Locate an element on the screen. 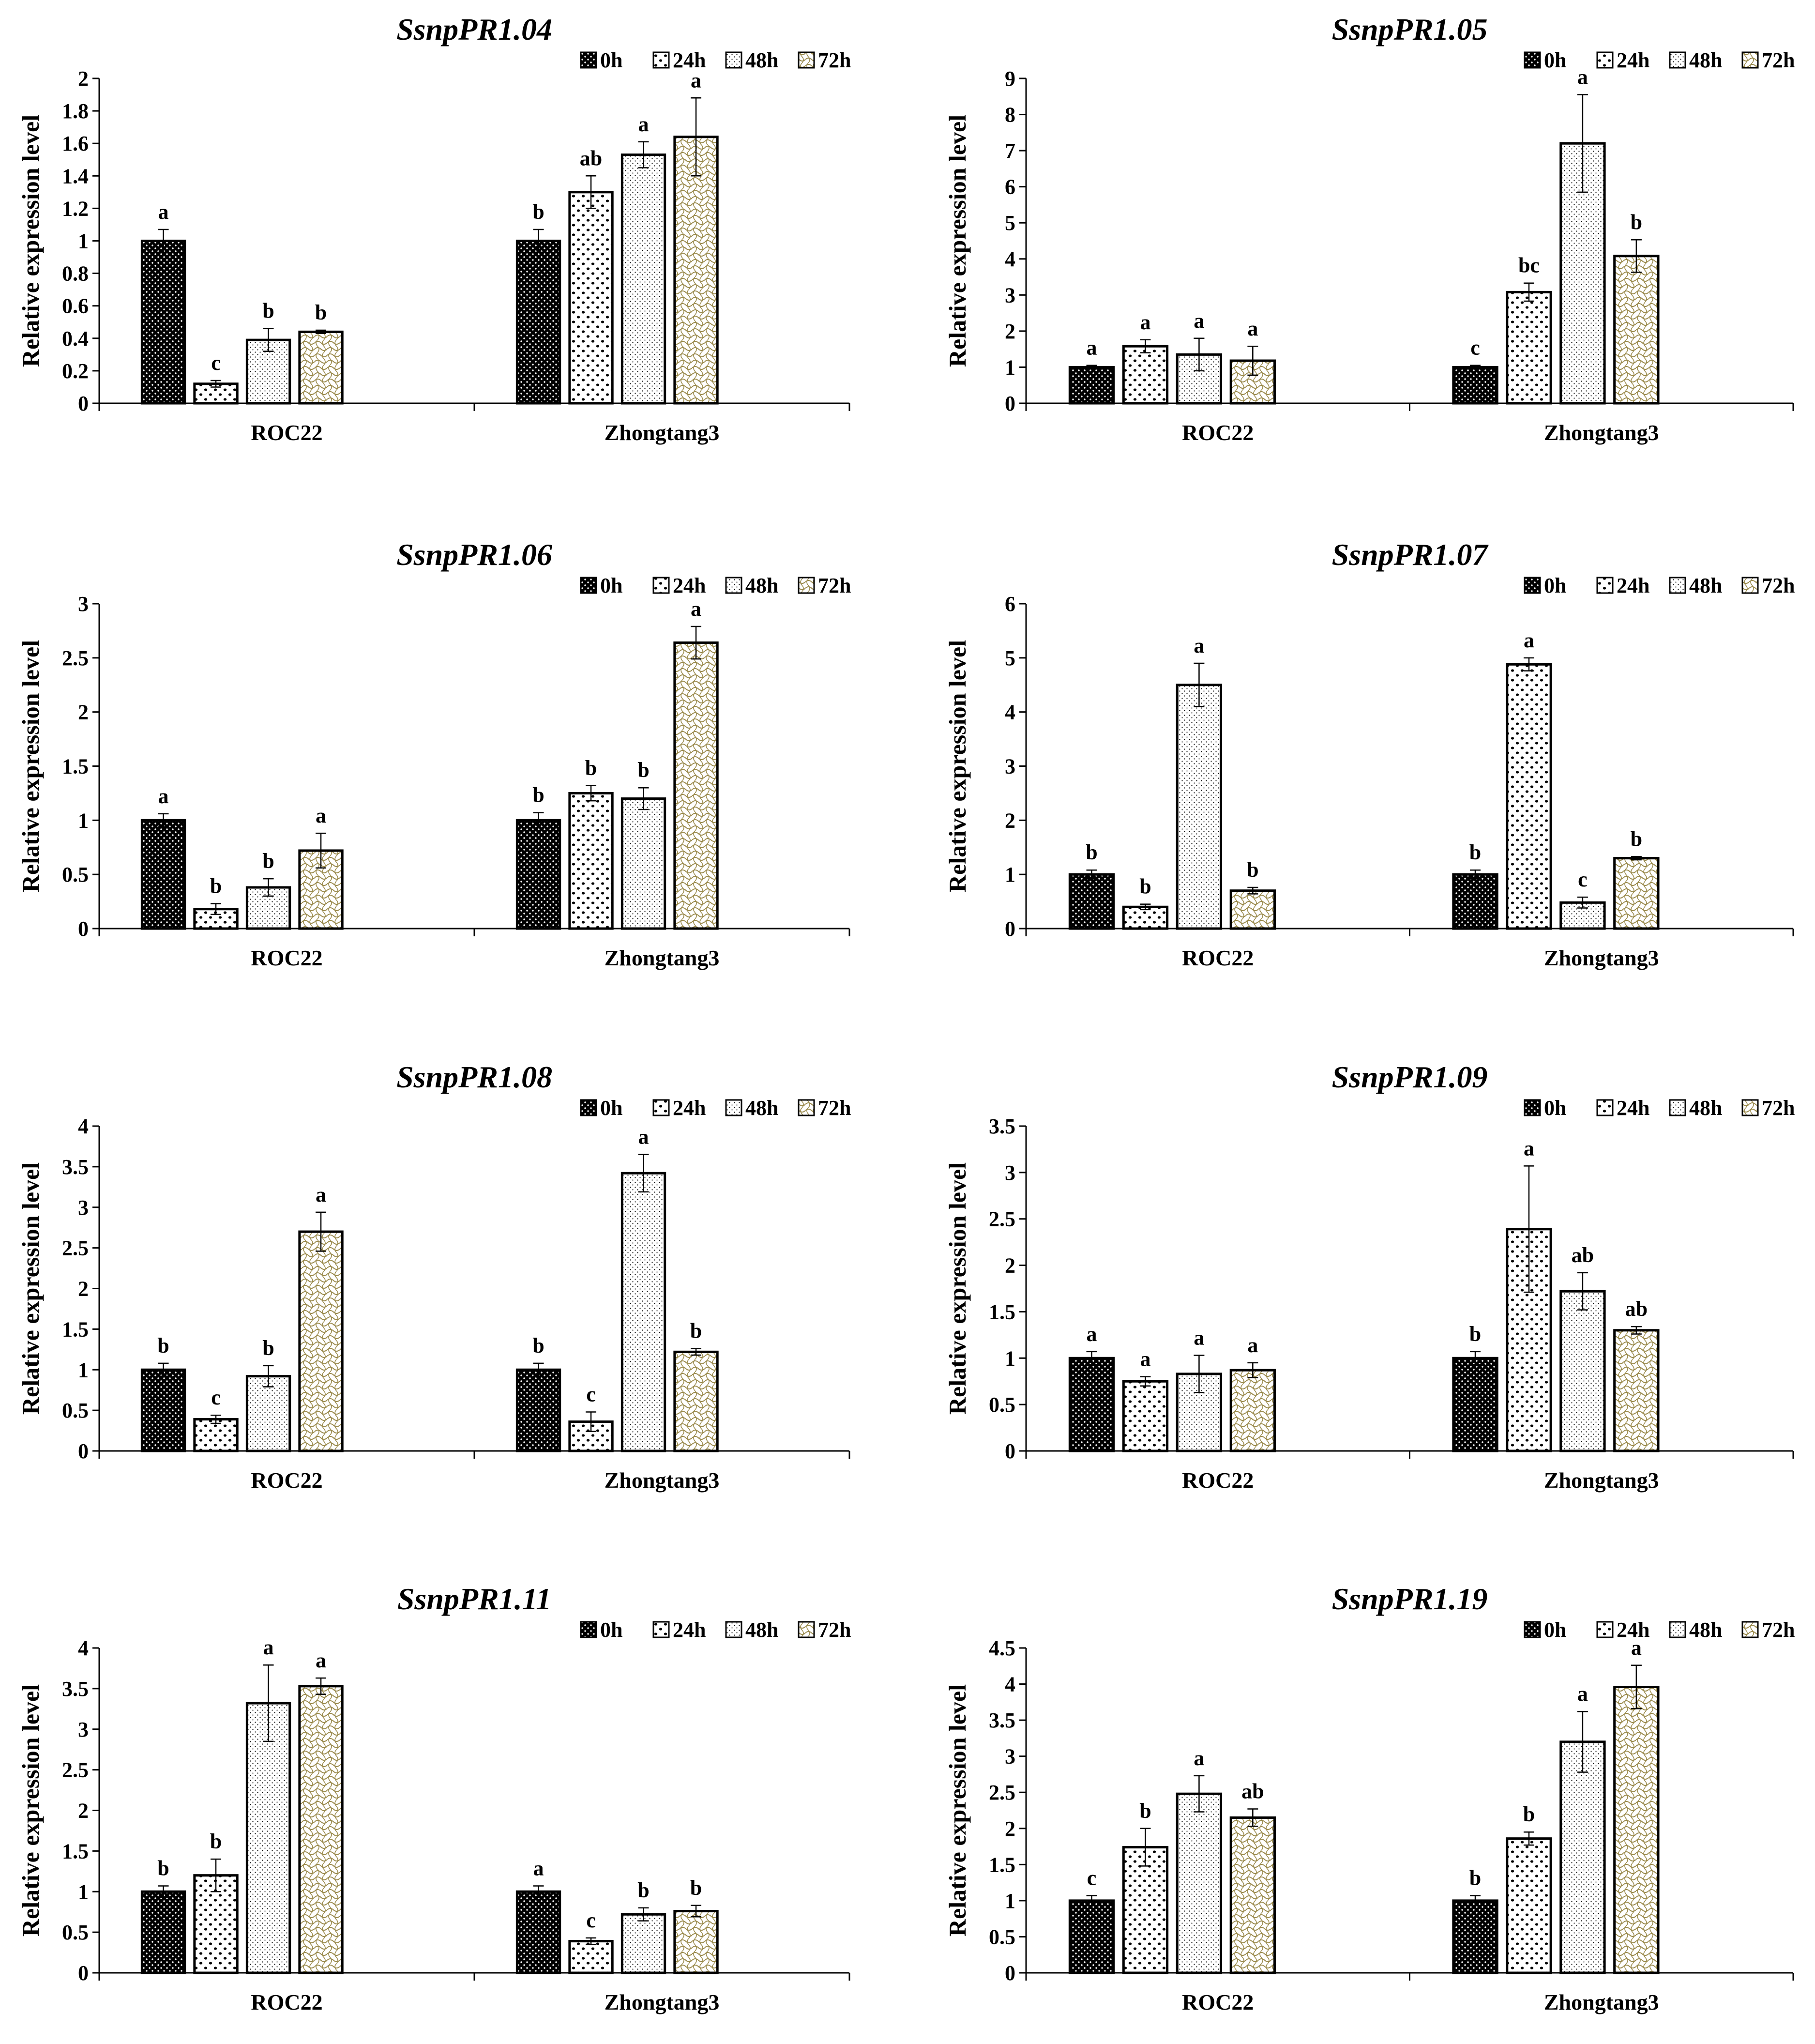 This screenshot has width=1815, height=2044. bar-0h-Zhongtang3 is located at coordinates (1475, 1404).